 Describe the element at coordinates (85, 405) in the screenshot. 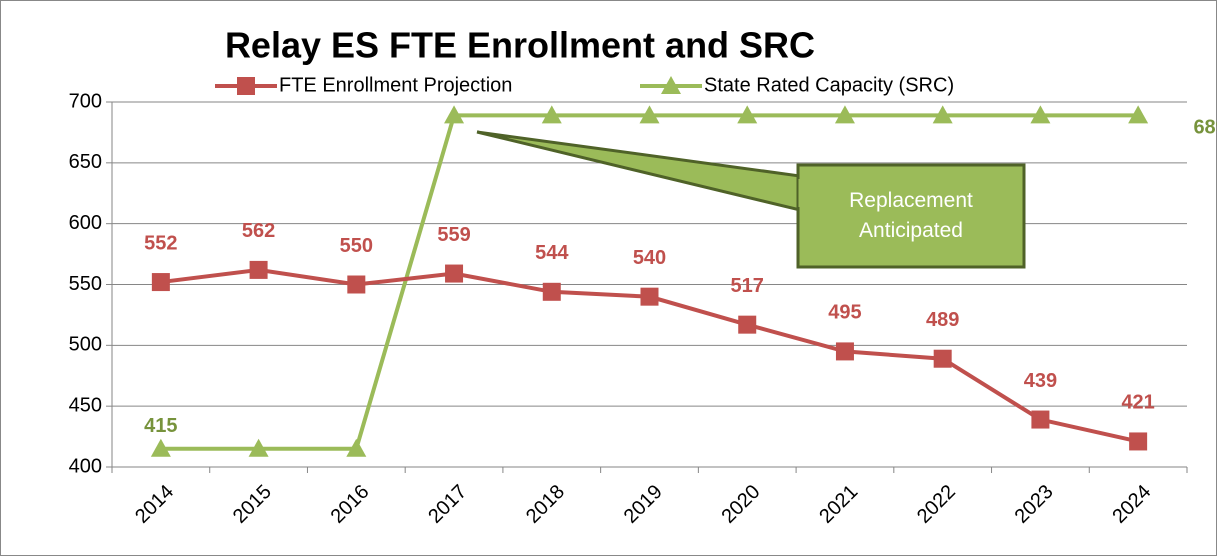

I see `y-tick-label: 450` at that location.